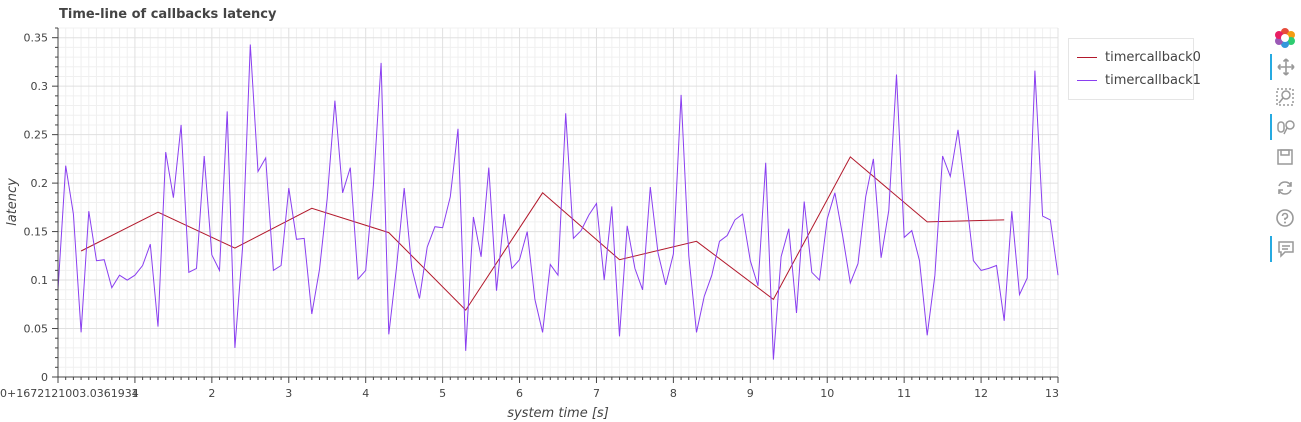 The height and width of the screenshot is (422, 1301). What do you see at coordinates (1052, 393) in the screenshot?
I see `x-tick-label: 13` at bounding box center [1052, 393].